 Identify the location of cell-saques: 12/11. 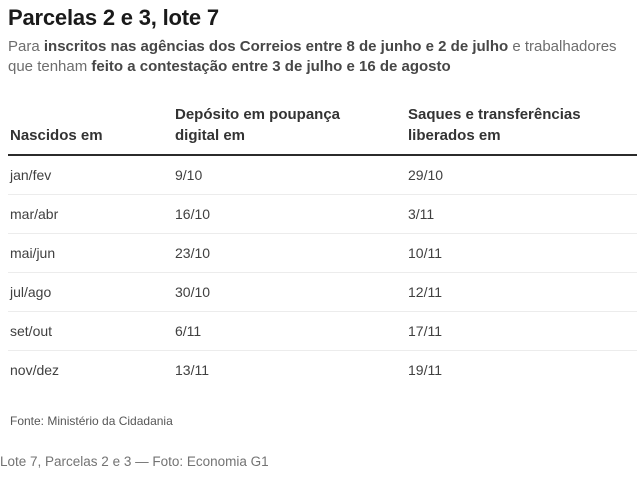
(425, 292).